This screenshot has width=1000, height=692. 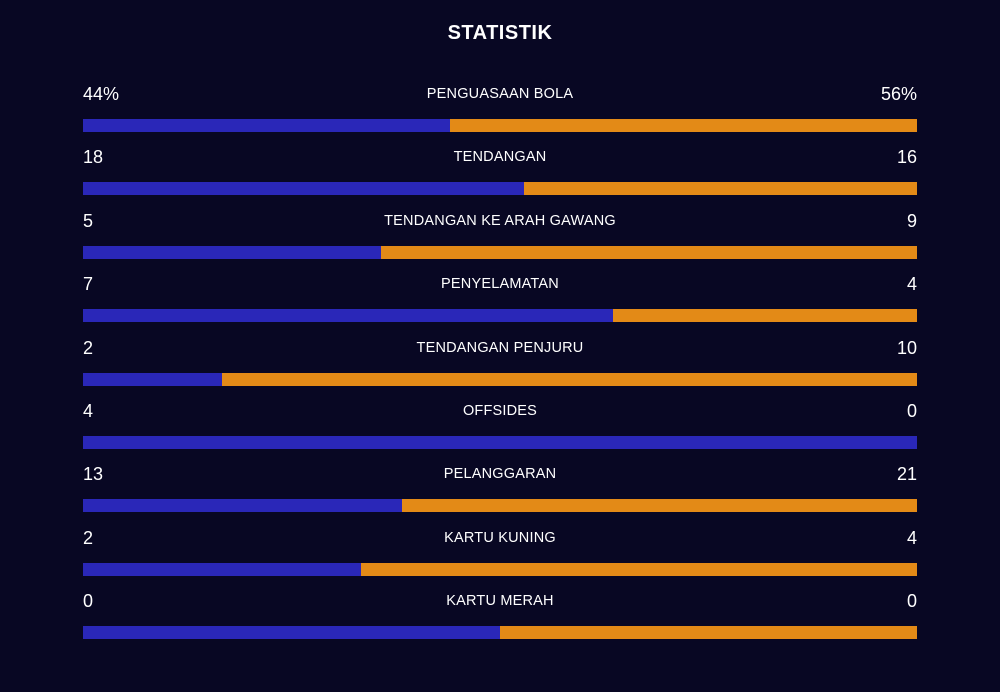 I want to click on stat-row-corners: 2 TENDANGAN PENJURU 10, so click(x=500, y=365).